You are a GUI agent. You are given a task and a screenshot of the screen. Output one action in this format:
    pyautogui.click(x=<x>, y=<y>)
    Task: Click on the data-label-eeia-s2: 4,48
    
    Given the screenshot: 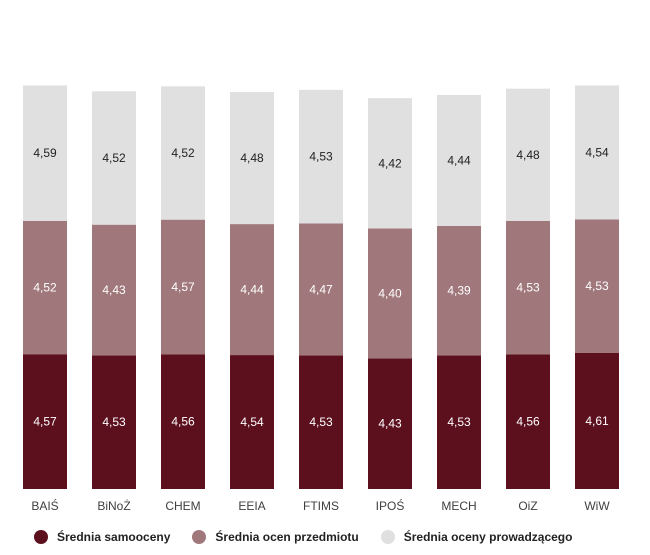 What is the action you would take?
    pyautogui.click(x=252, y=158)
    